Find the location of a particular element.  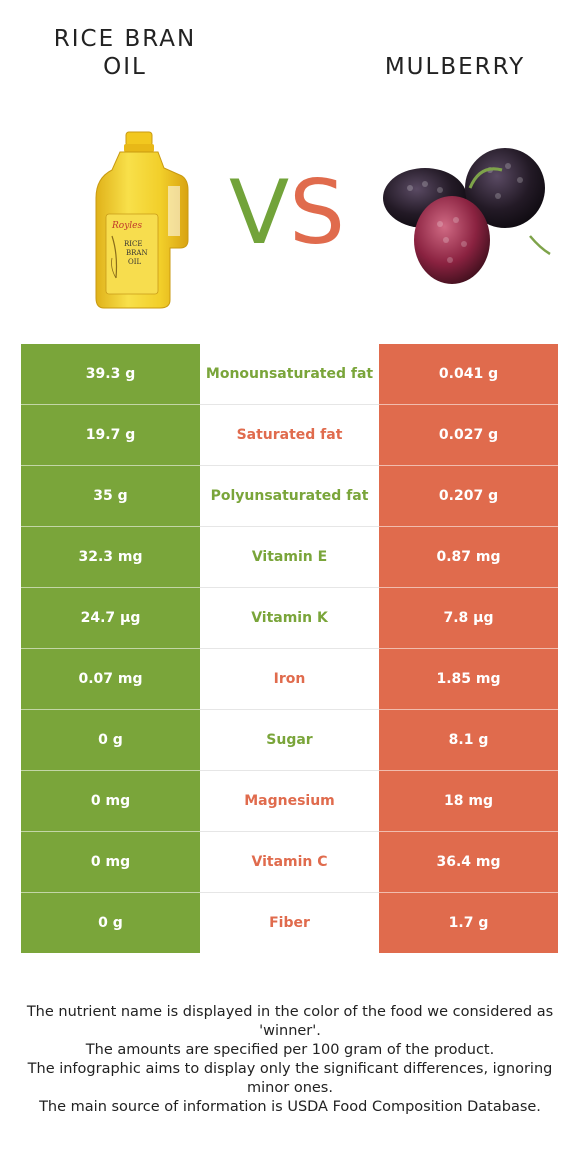

rice-bran-oil-value: 32.3 mg is located at coordinates (110, 557).